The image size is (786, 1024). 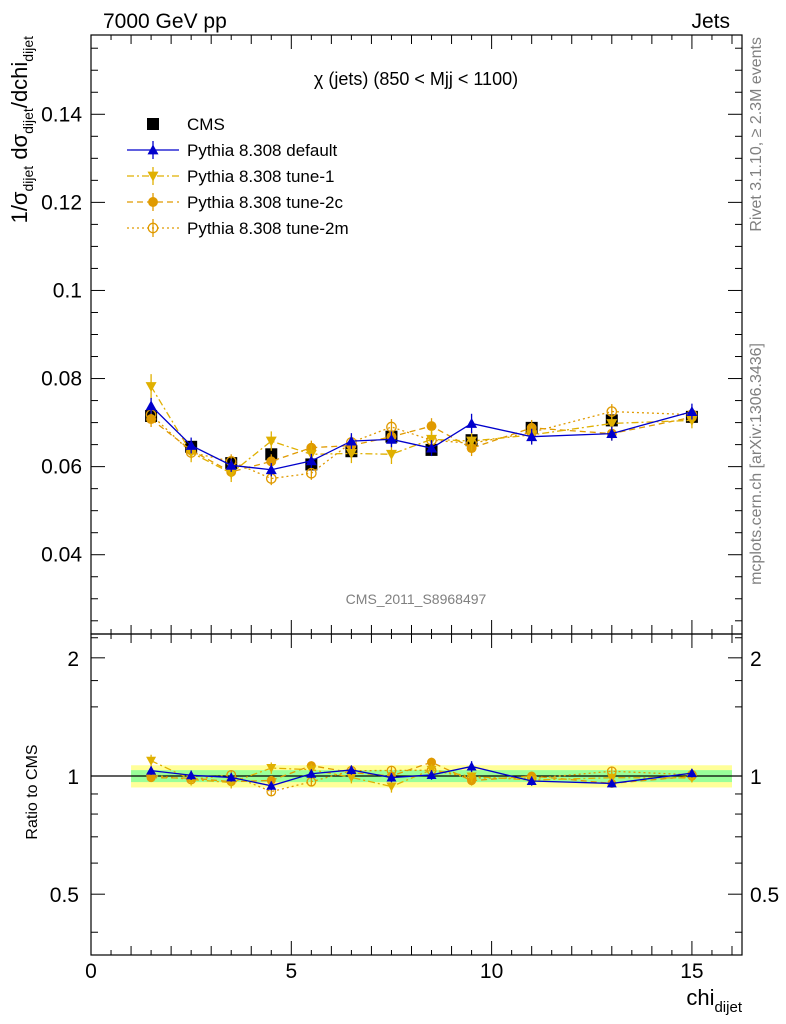 I want to click on legend-item: Pythia 8.308 tune-1, so click(x=230, y=176).